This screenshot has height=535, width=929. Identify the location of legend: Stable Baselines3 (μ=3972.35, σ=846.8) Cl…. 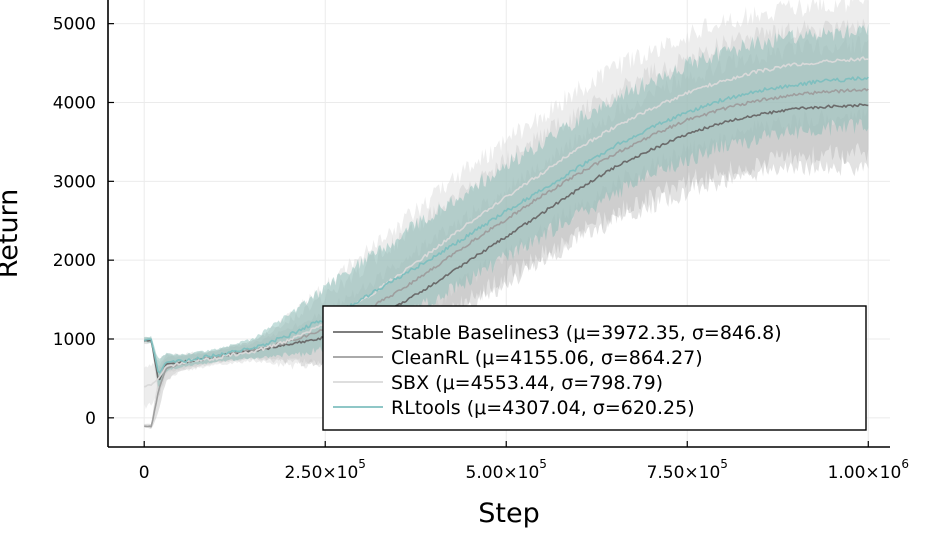
(594, 368).